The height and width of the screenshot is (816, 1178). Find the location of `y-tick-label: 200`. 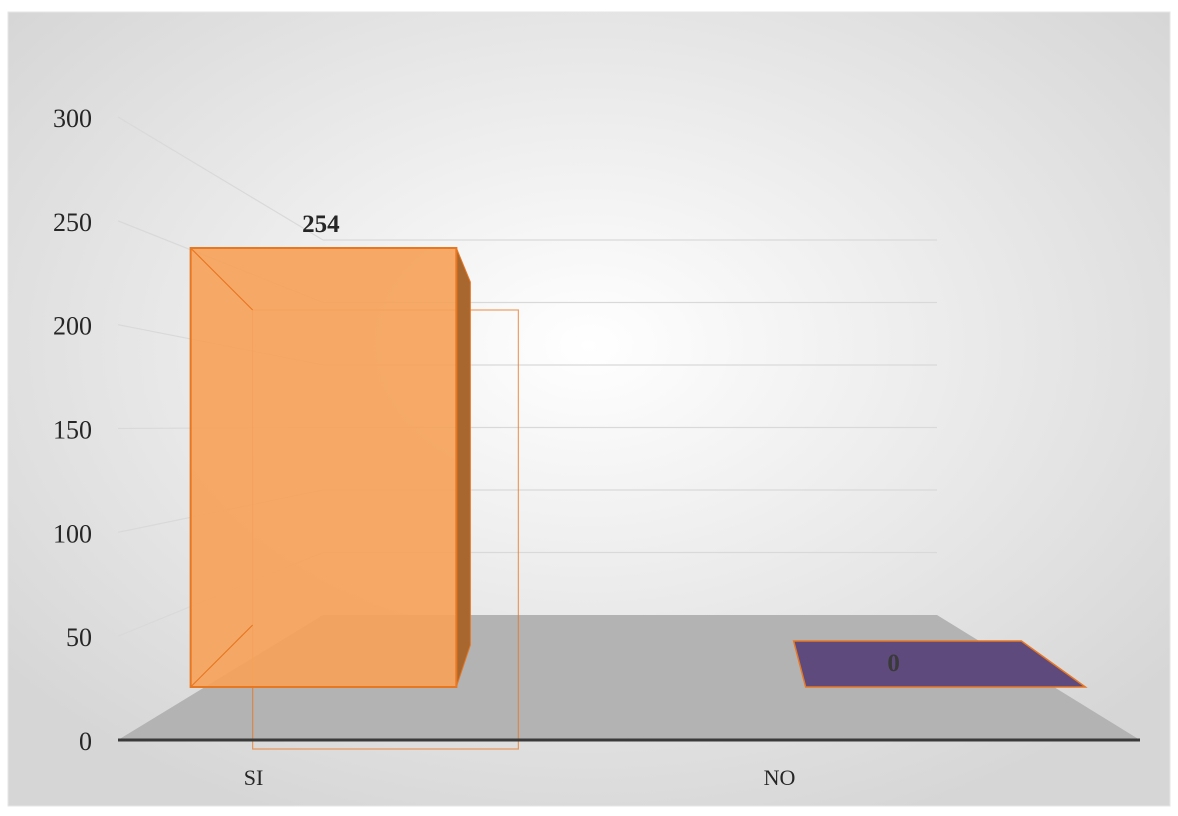

y-tick-label: 200 is located at coordinates (72, 326).